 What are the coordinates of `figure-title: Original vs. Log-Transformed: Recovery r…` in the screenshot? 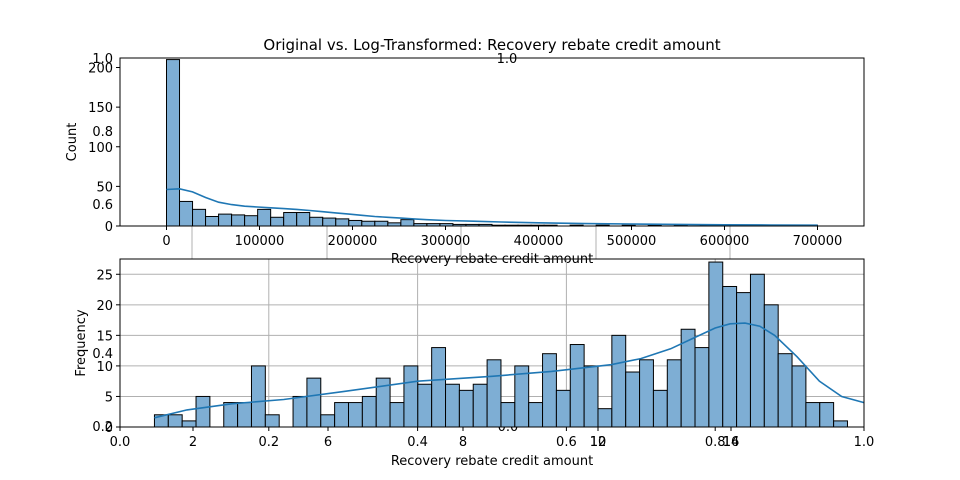 It's located at (491, 45).